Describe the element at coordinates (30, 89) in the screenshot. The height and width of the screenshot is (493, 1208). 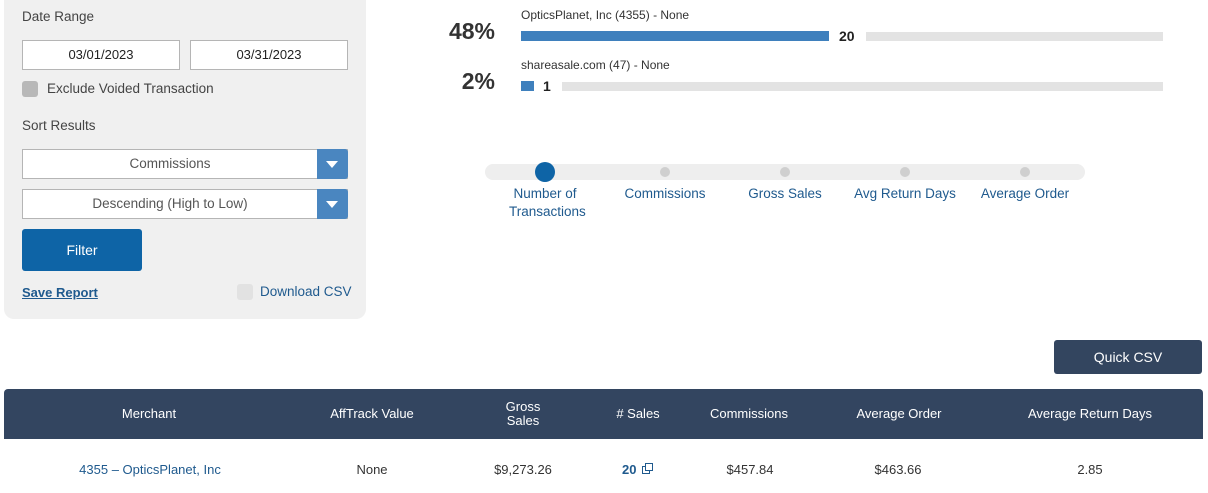
I see `exclude-voided-checkbox` at that location.